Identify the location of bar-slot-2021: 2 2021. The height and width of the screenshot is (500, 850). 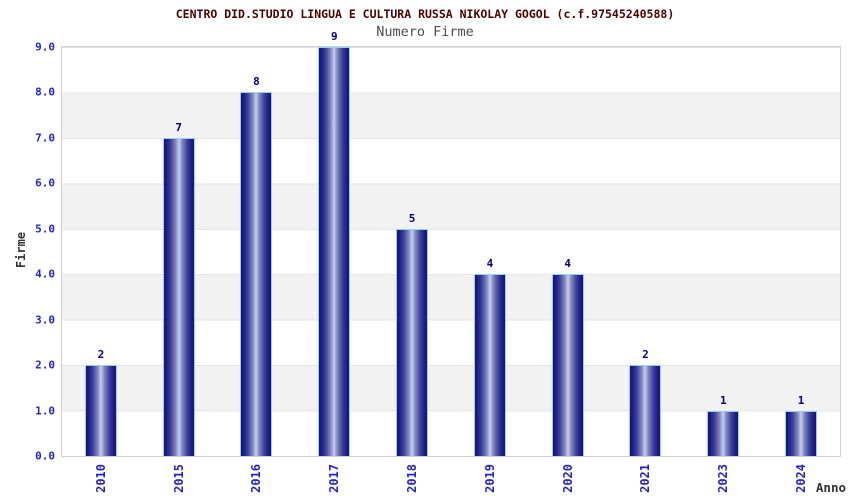
(646, 270).